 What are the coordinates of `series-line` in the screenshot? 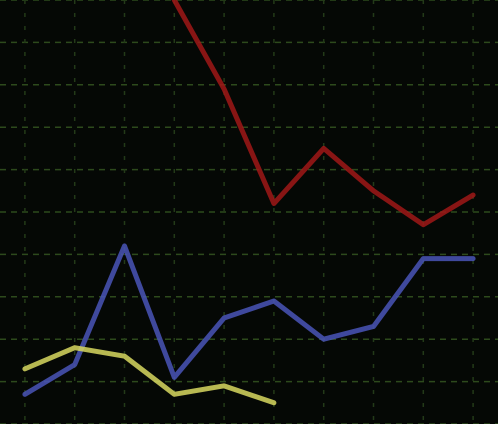 It's located at (149, 375).